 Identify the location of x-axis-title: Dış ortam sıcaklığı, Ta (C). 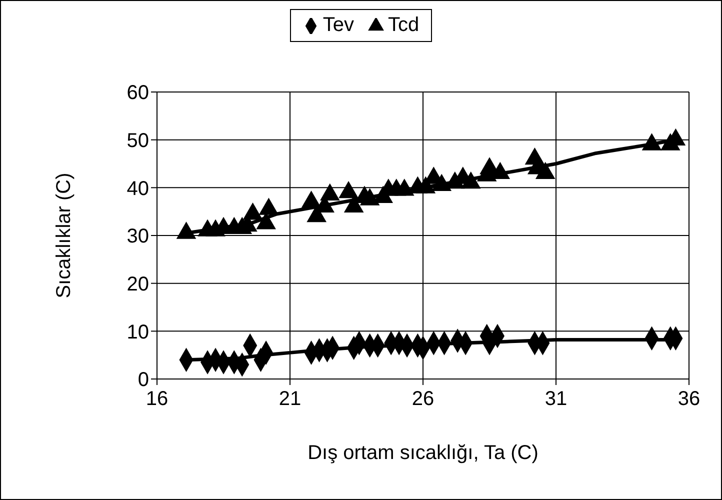
(423, 453).